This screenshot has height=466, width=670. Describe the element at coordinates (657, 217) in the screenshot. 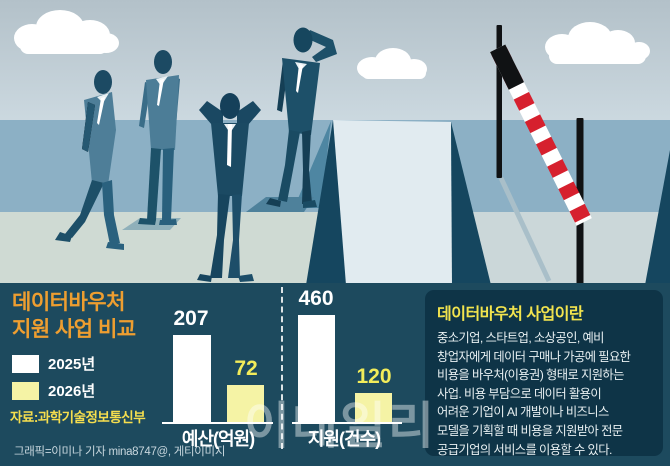

I see `cliff-far-right-face` at that location.